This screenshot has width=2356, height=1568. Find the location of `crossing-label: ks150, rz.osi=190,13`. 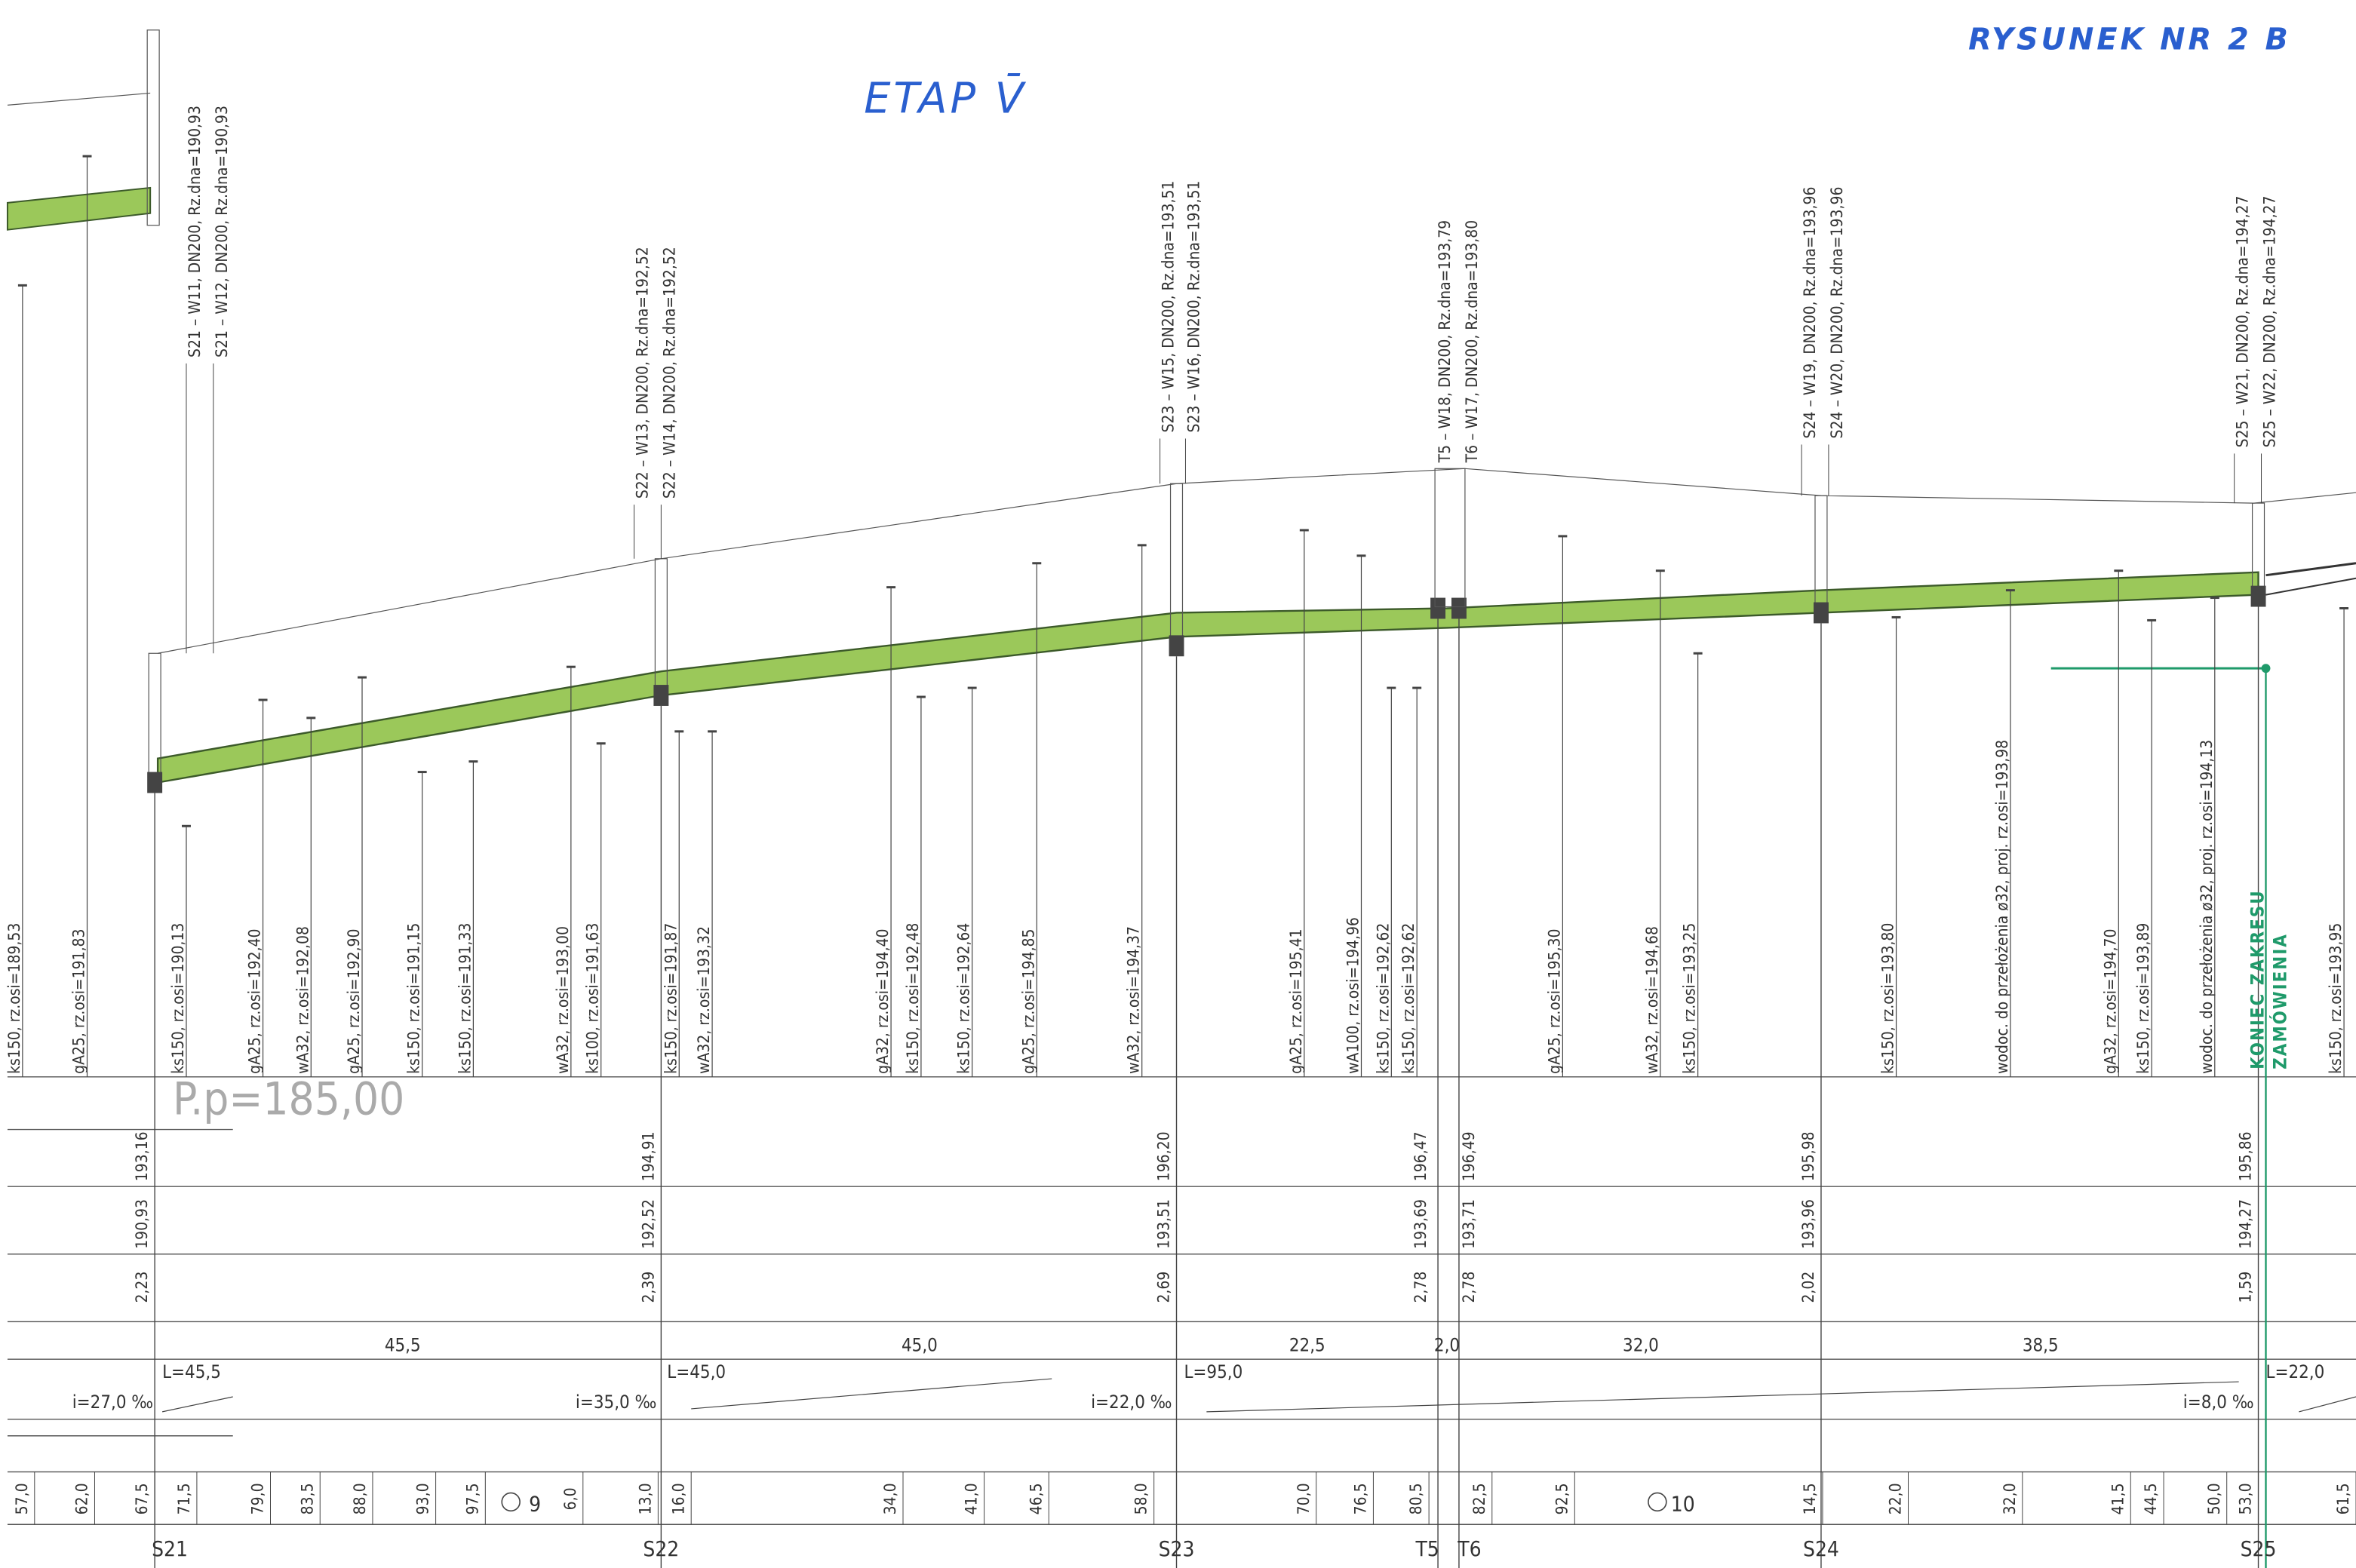

crossing-label: ks150, rz.osi=190,13 is located at coordinates (178, 998).